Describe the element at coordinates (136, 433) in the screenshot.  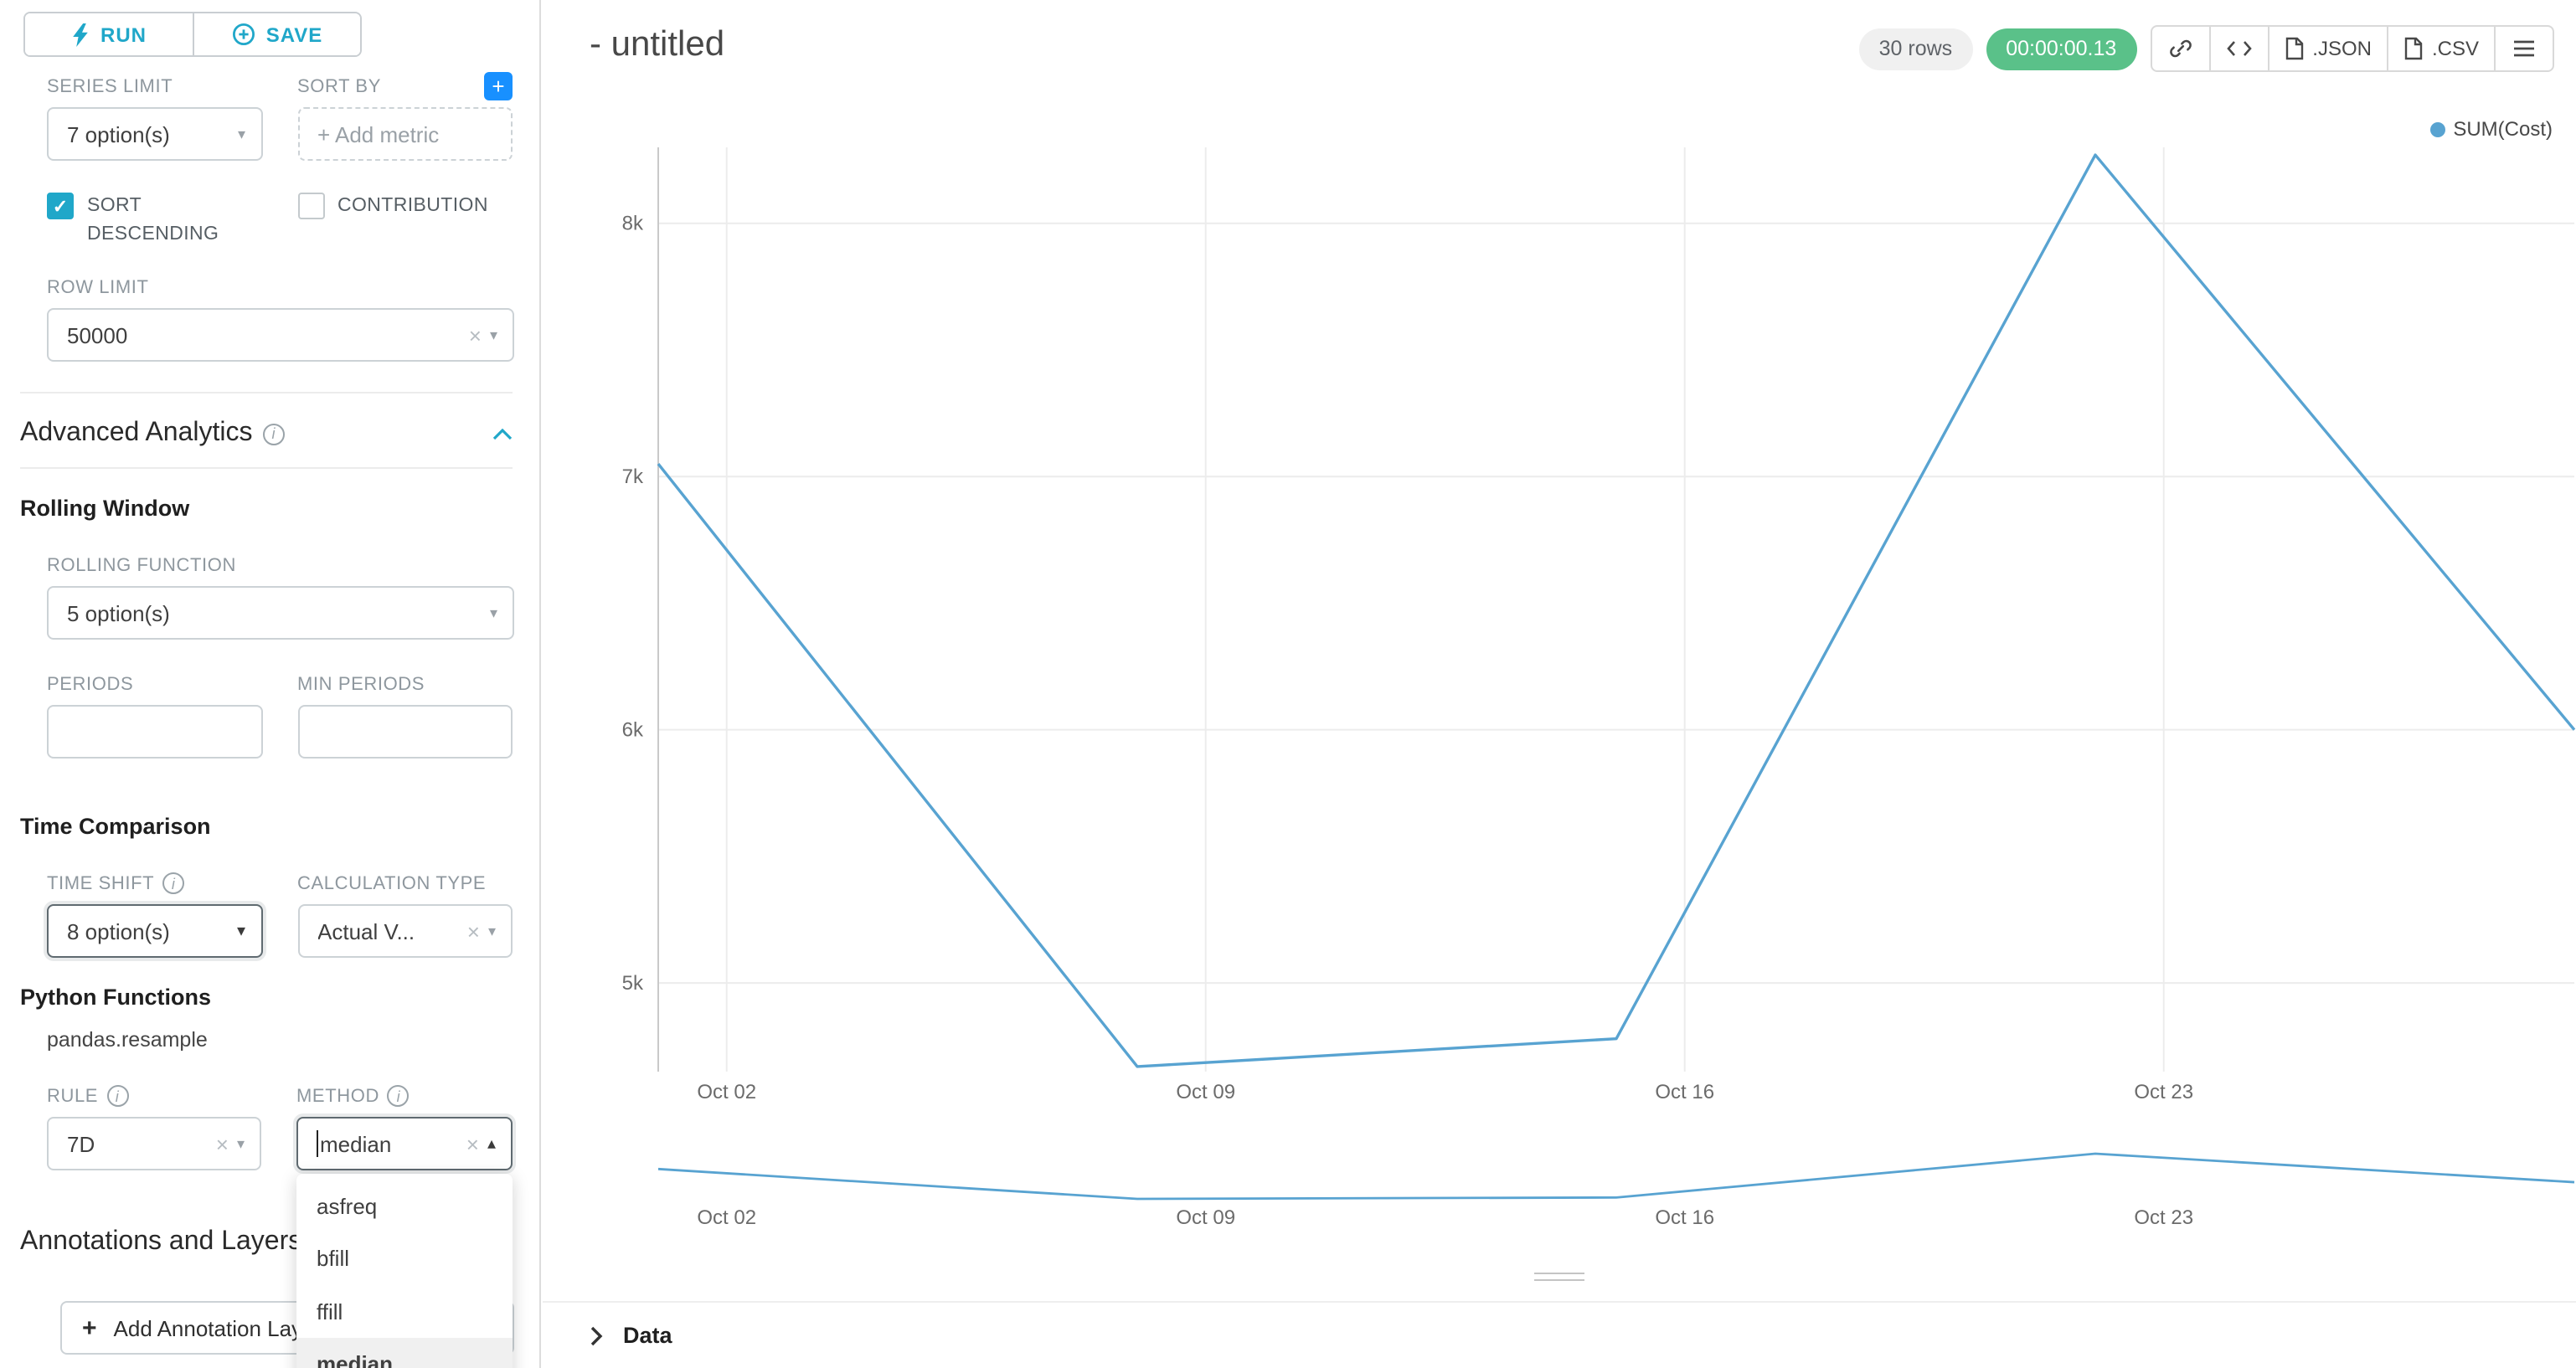
I see `advanced-analytics-title: Advanced Analytics` at that location.